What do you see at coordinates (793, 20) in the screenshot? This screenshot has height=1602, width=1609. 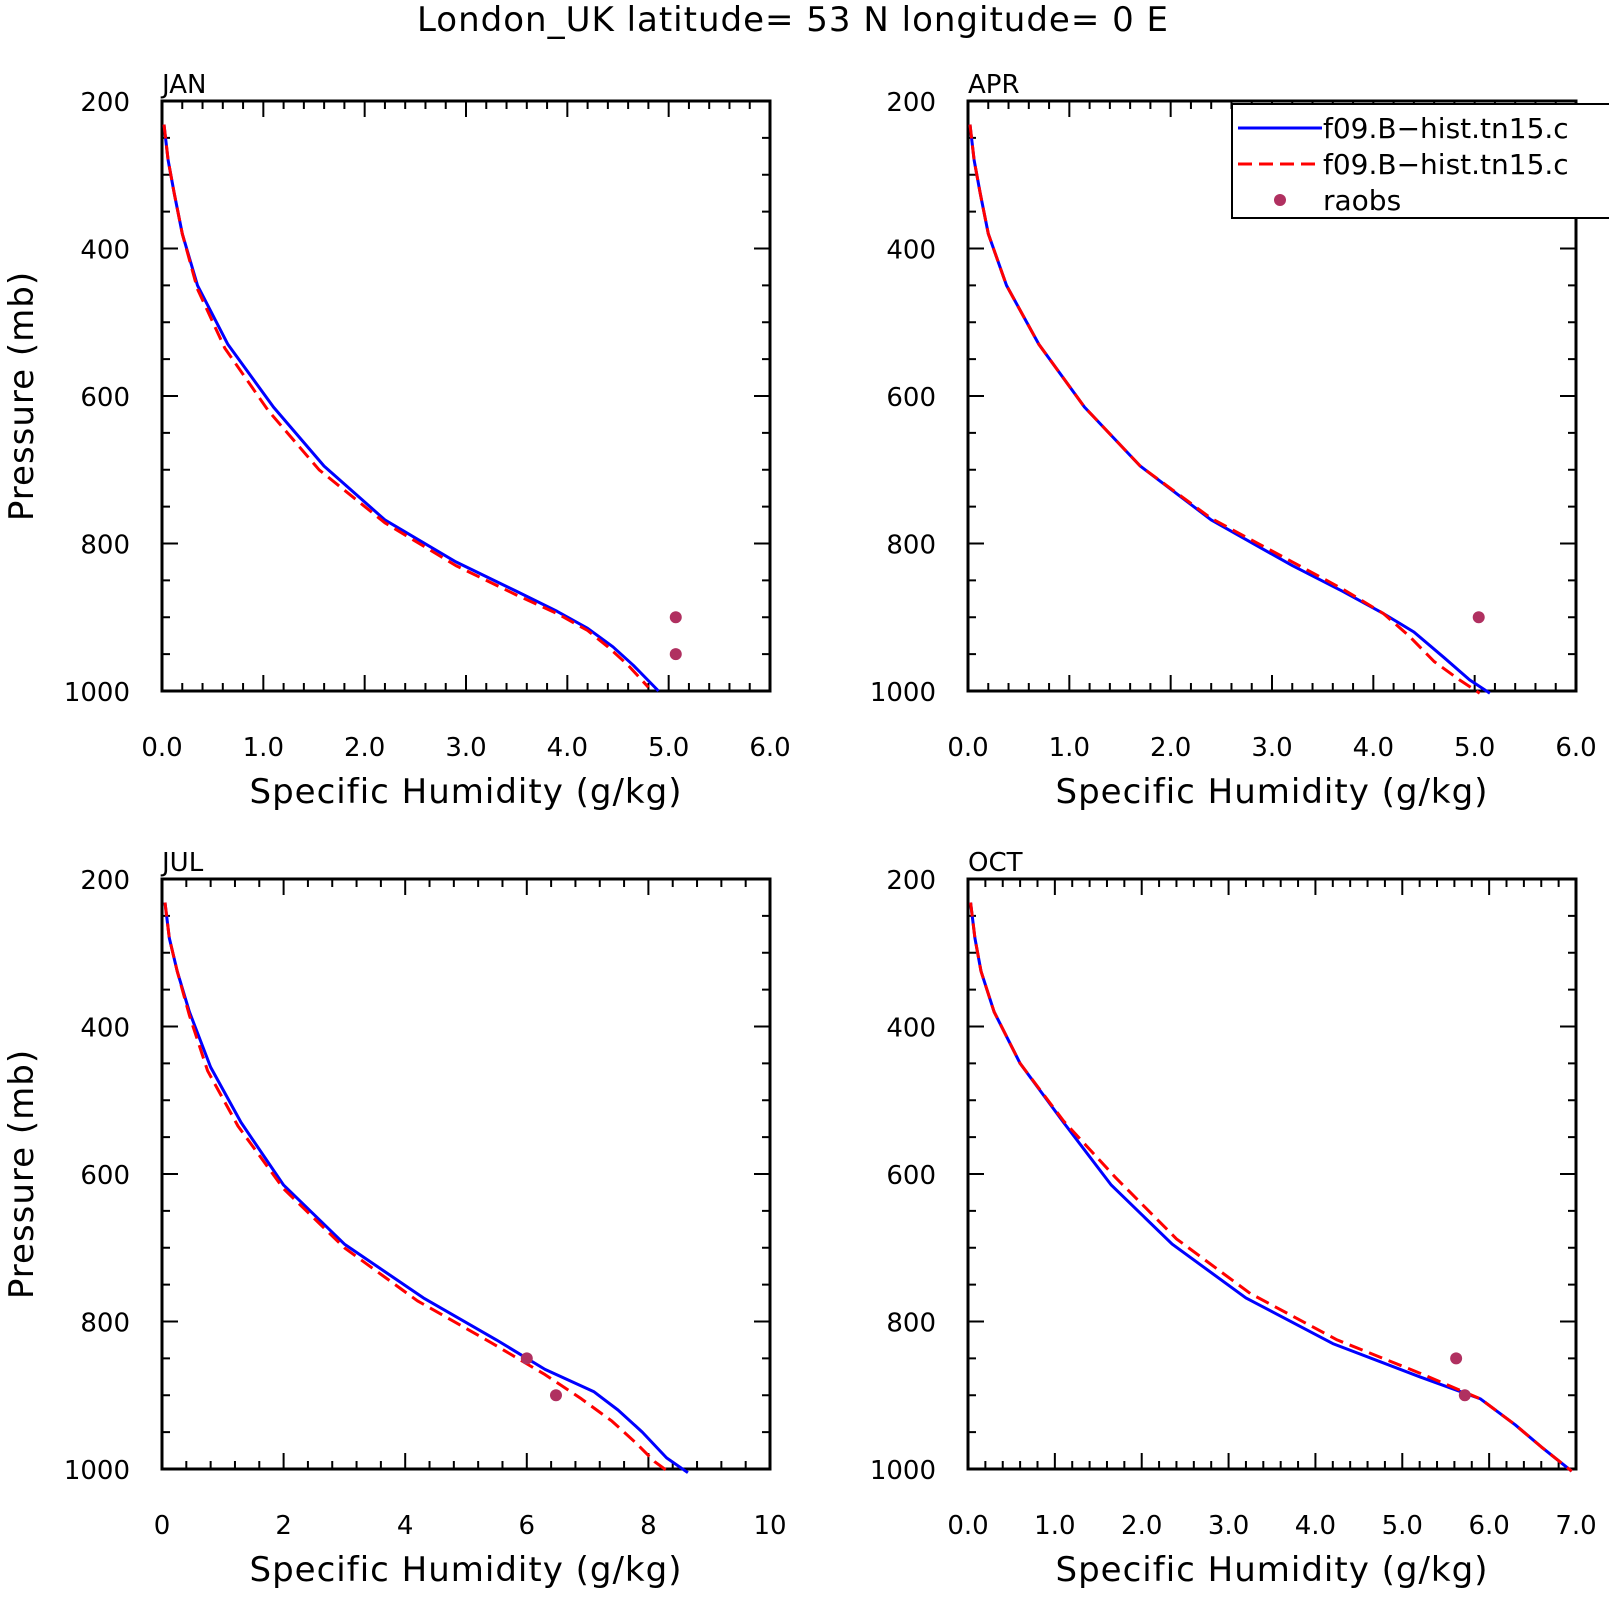 I see `figure-title: London_UK latitude= 53 N longitude= 0 E` at bounding box center [793, 20].